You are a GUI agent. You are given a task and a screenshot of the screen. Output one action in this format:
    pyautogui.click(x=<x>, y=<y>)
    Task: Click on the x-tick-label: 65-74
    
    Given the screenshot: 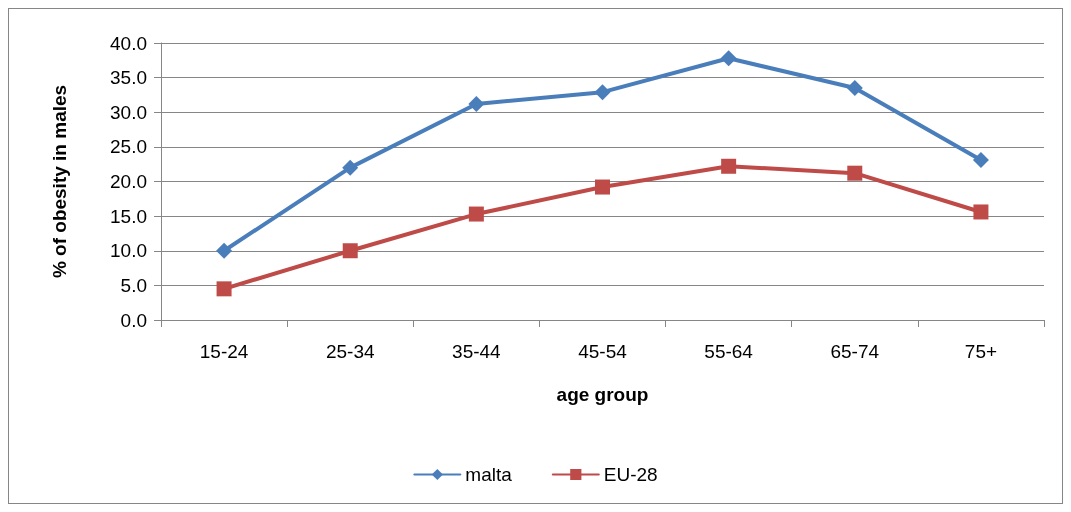 What is the action you would take?
    pyautogui.click(x=855, y=351)
    